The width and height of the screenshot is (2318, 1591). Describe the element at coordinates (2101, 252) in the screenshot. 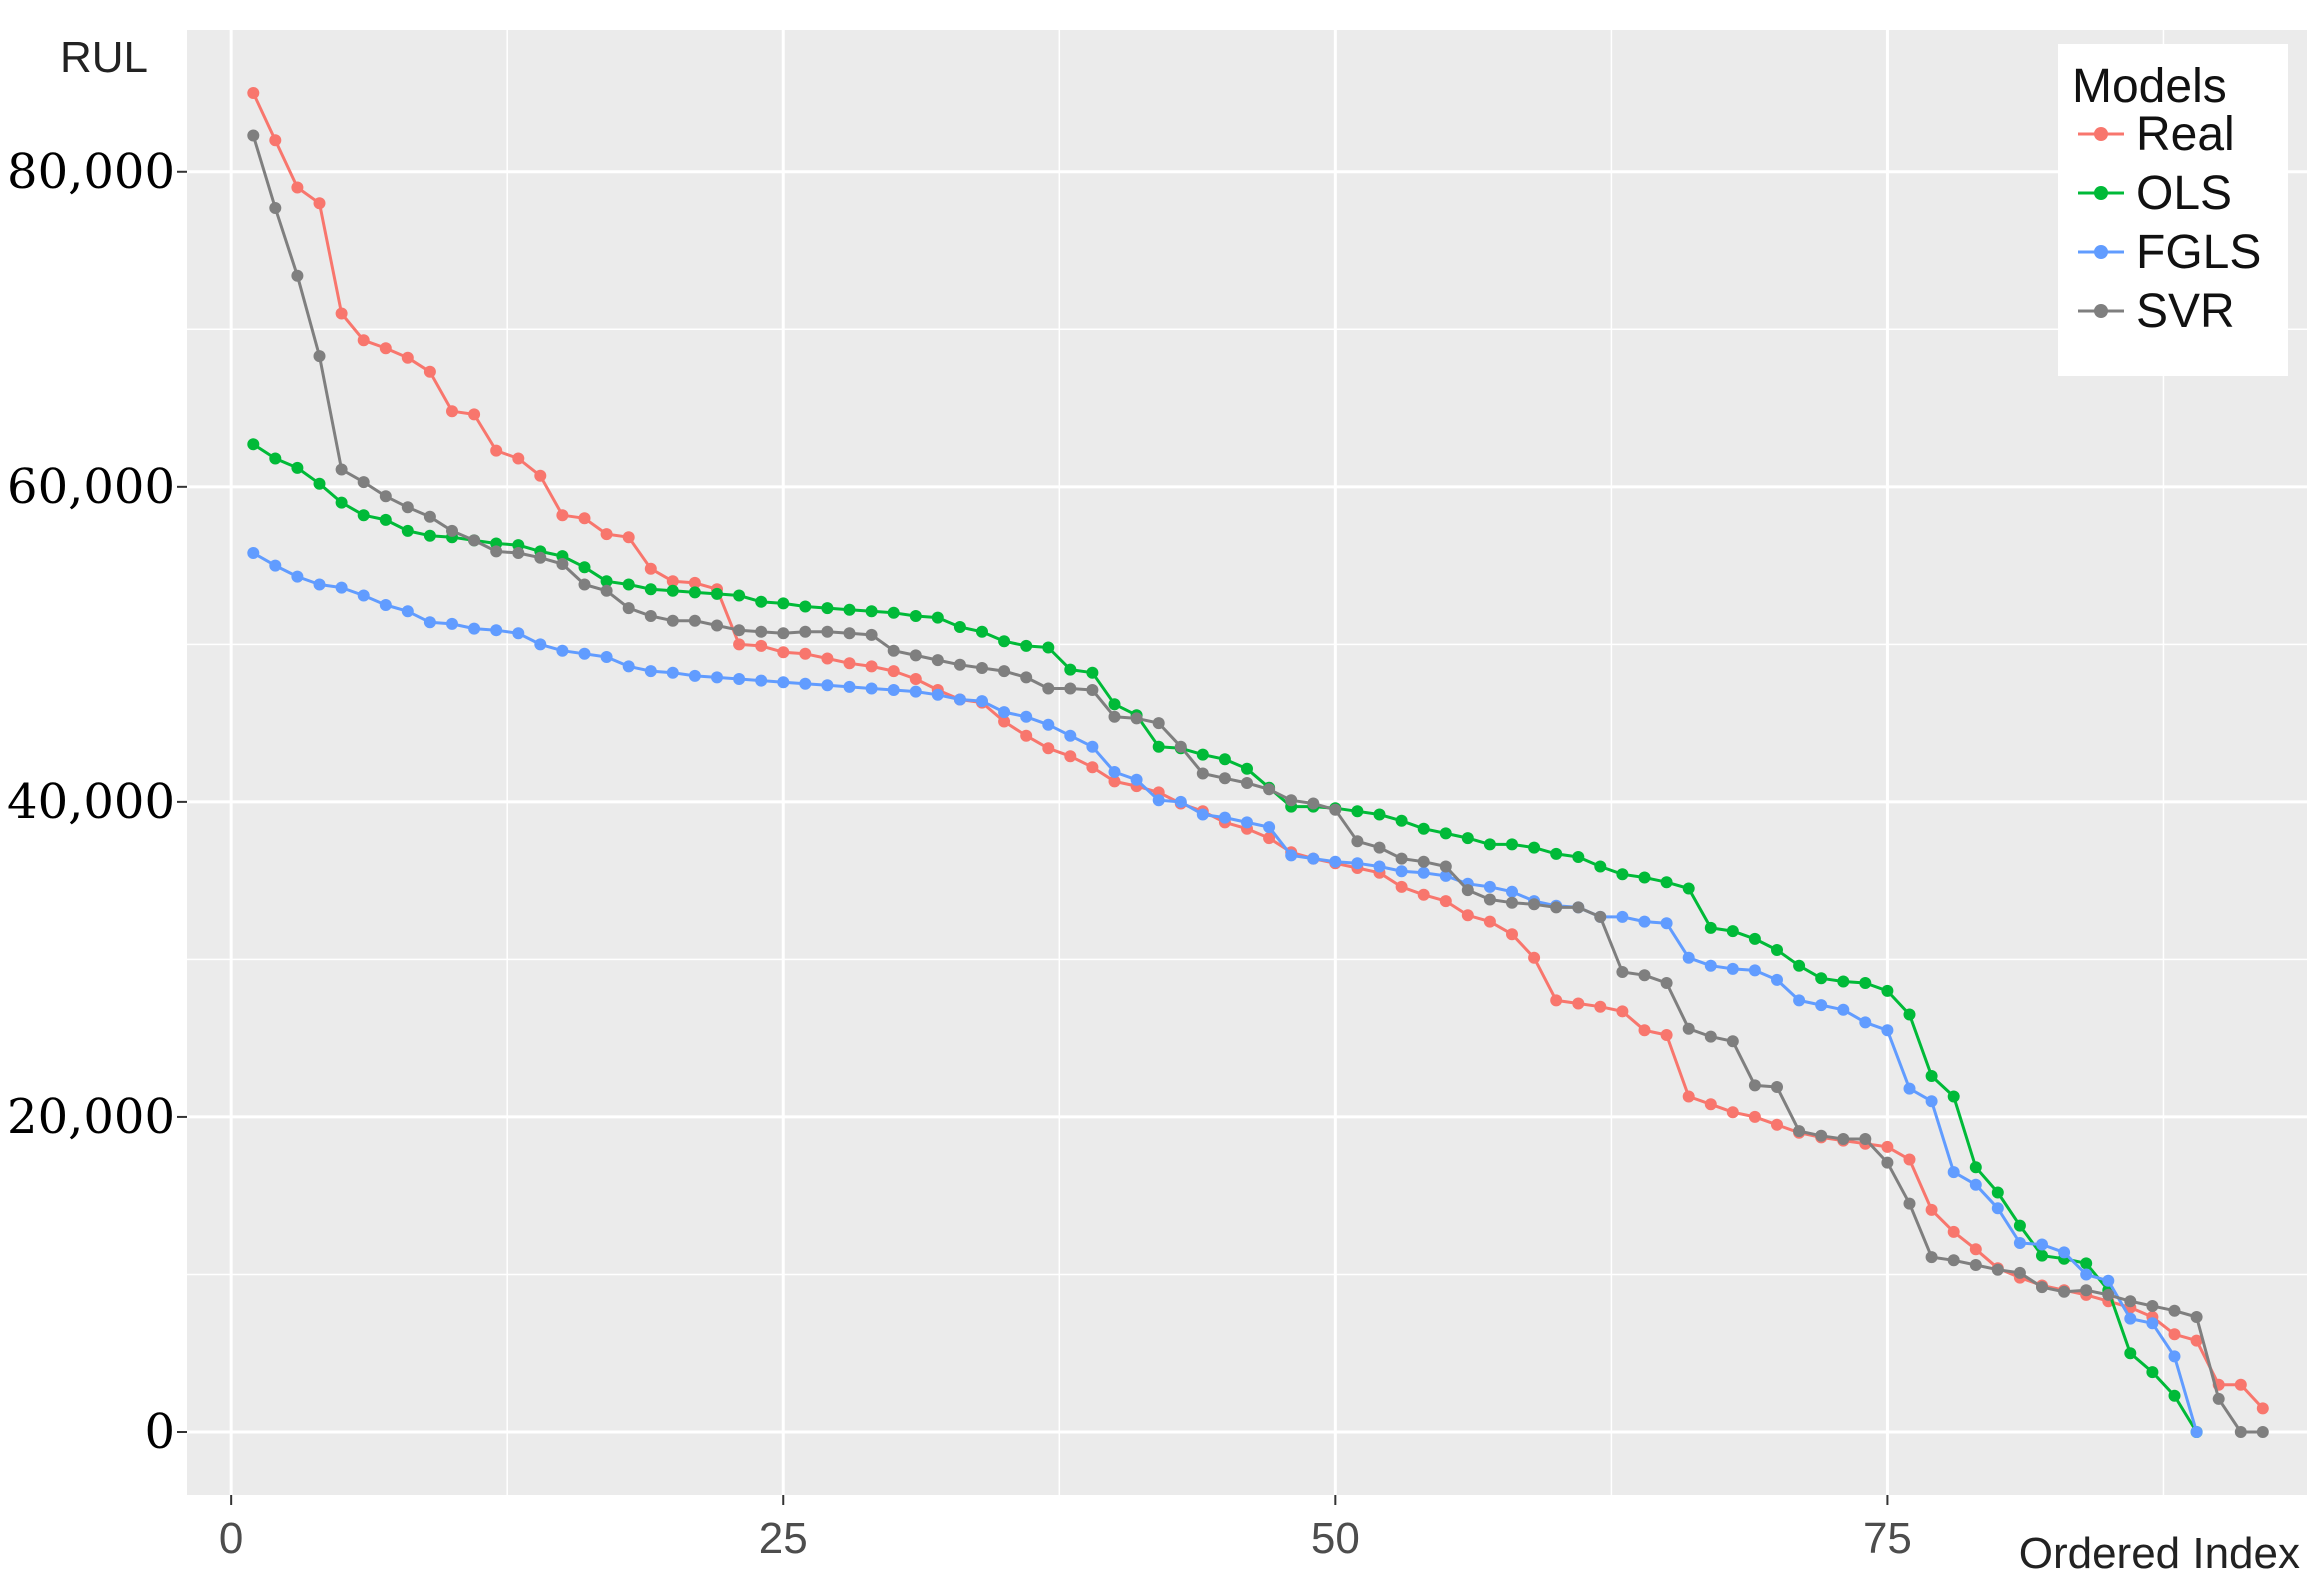

I see `legend-key-point` at that location.